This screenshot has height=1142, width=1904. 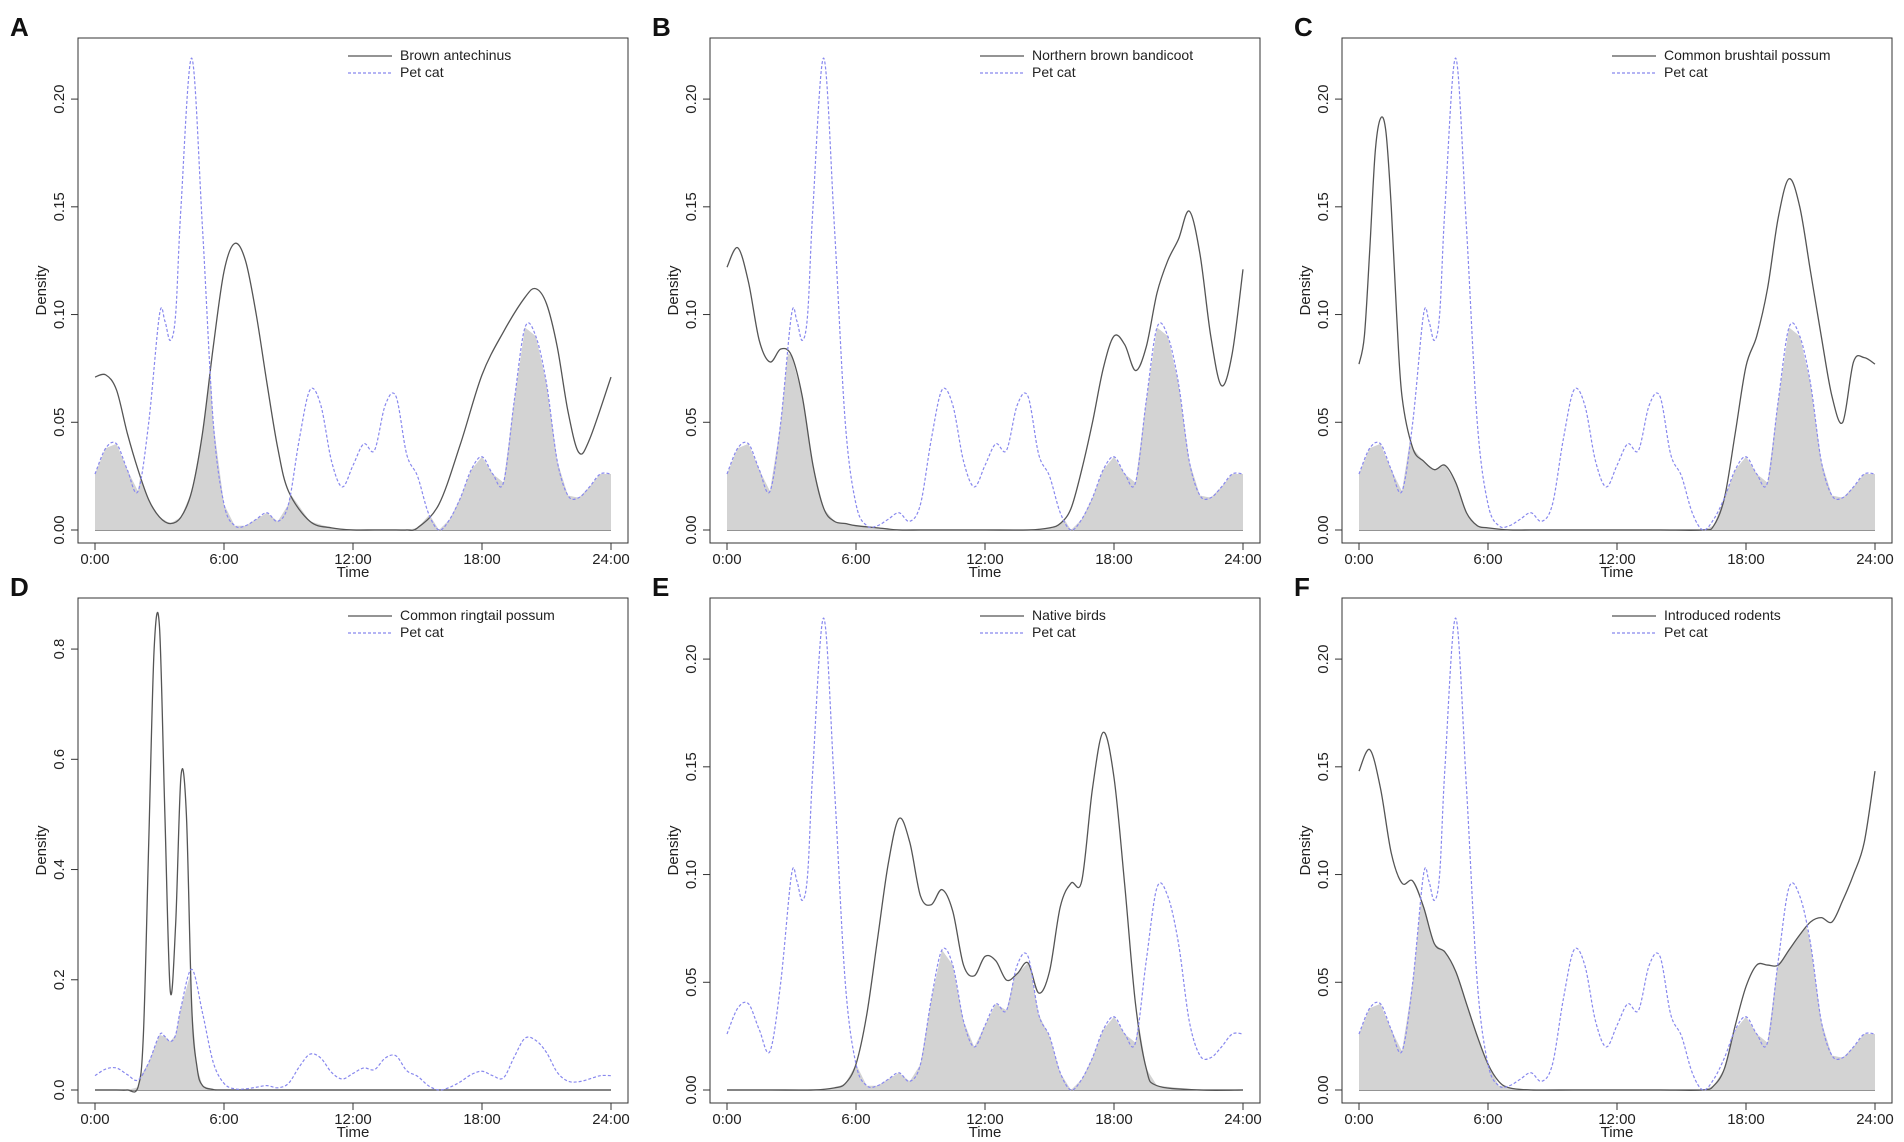 I want to click on legend-entry: Common ringtail possum, so click(x=477, y=615).